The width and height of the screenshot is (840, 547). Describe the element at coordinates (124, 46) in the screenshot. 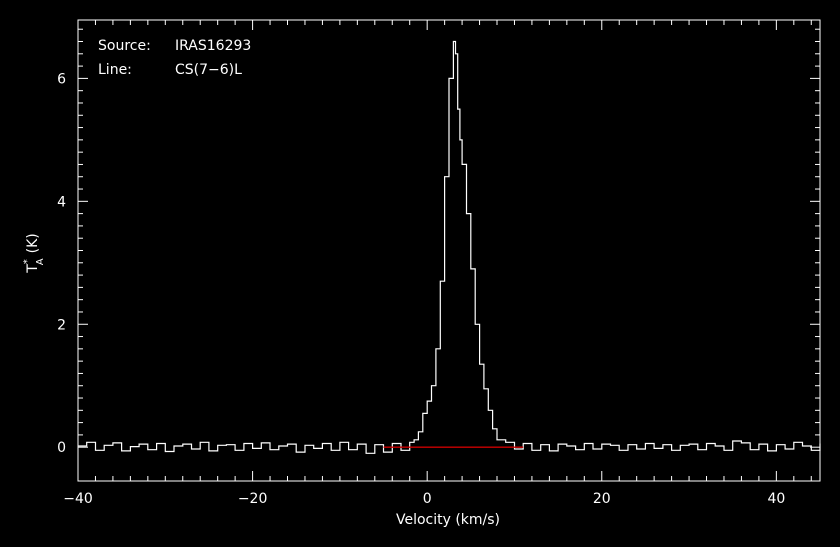

I see `annotation-source-key: Source:` at that location.